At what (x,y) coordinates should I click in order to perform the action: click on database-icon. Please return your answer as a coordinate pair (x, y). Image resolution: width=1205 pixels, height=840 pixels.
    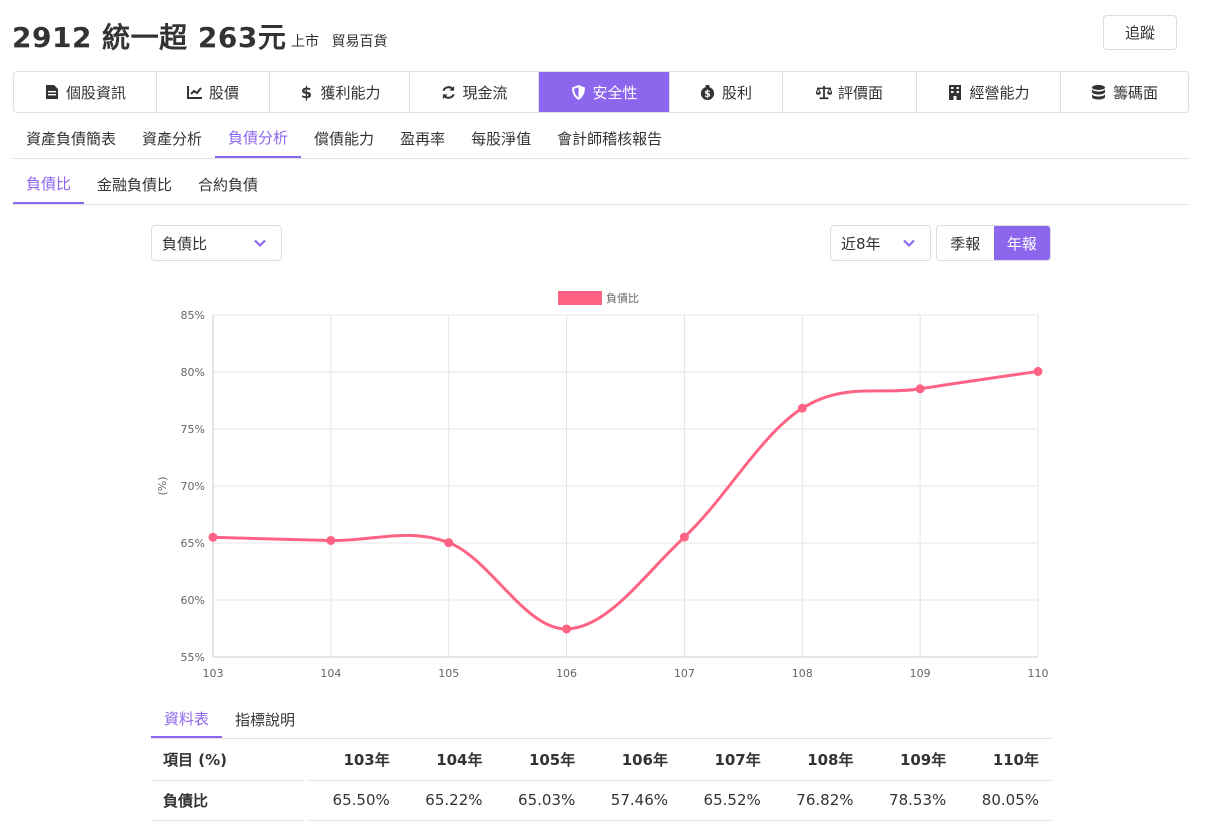
    Looking at the image, I should click on (1099, 92).